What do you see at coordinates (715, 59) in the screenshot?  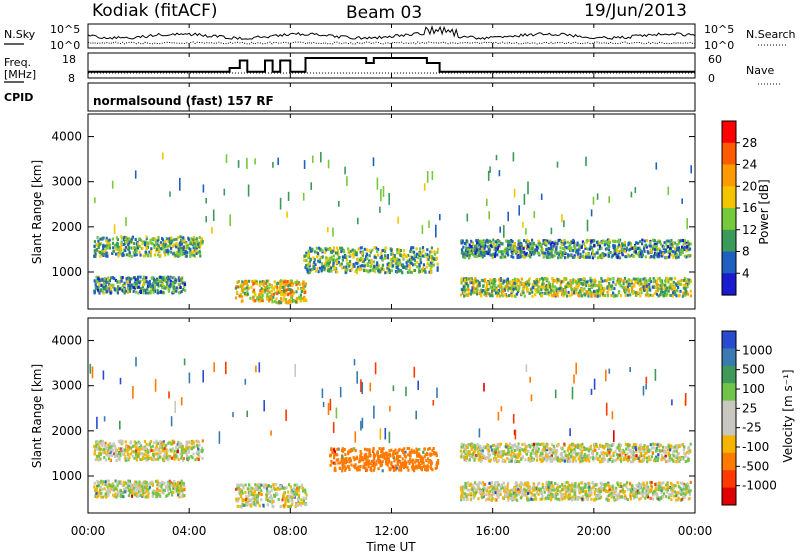 I see `nave-tick-high: 60` at bounding box center [715, 59].